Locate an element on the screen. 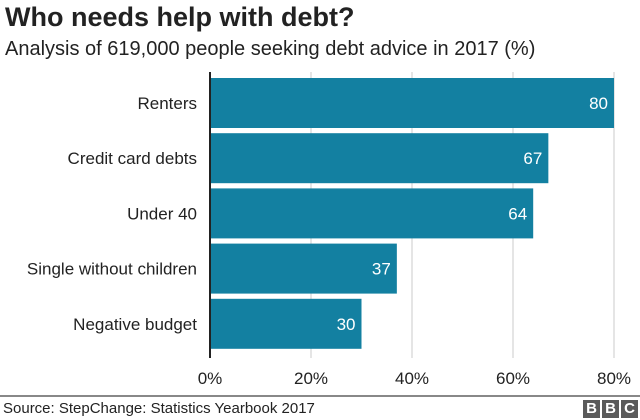 The height and width of the screenshot is (420, 640). x-tick-label: 40% is located at coordinates (412, 378).